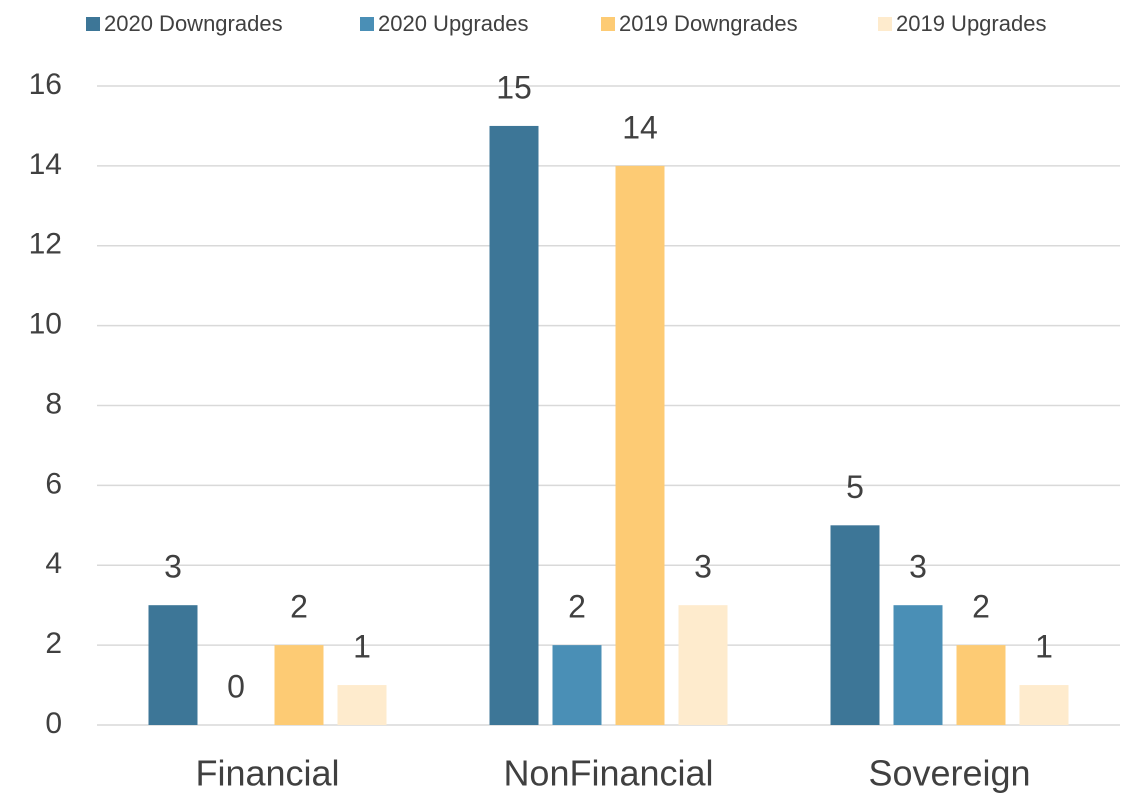 The image size is (1130, 794). What do you see at coordinates (708, 23) in the screenshot?
I see `legend-label: 2019 Downgrades` at bounding box center [708, 23].